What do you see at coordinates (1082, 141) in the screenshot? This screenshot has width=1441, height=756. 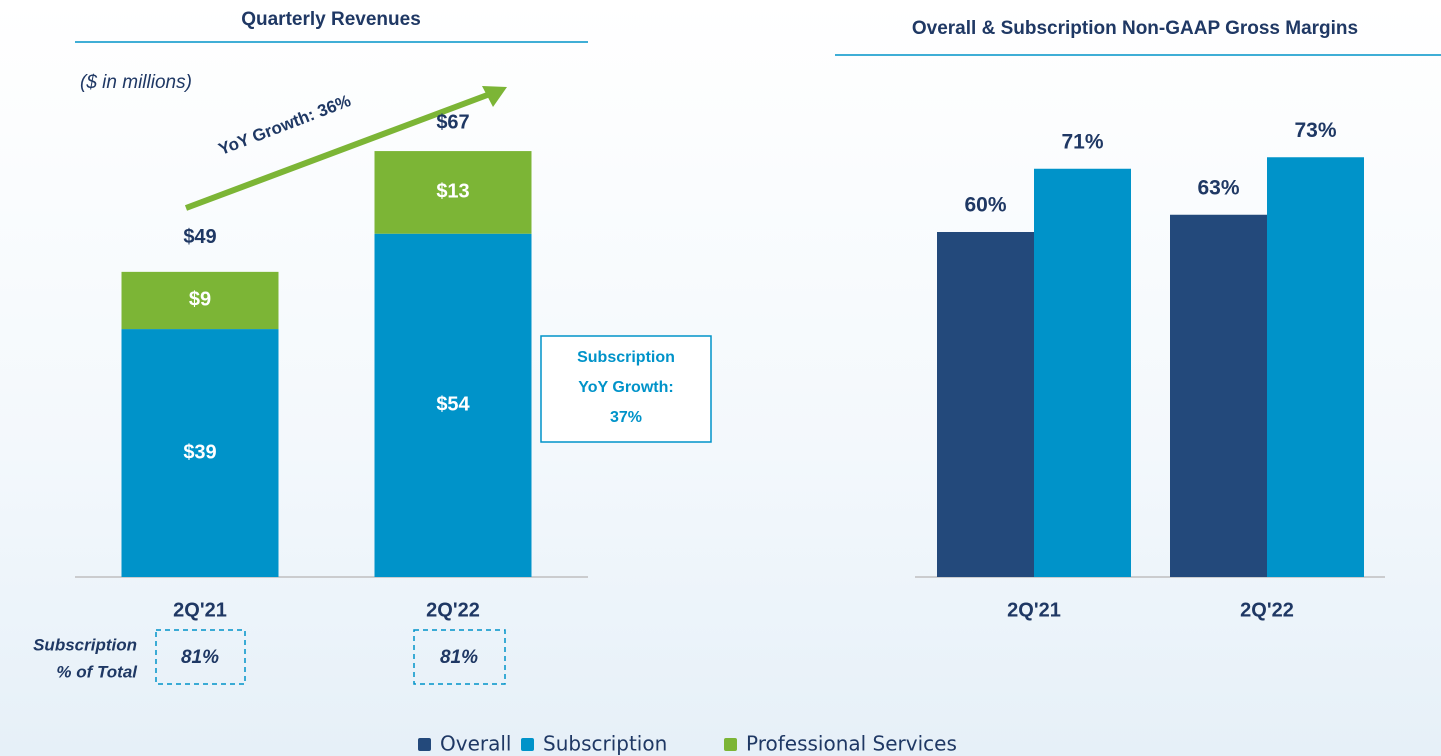 I see `value-label: 71%` at bounding box center [1082, 141].